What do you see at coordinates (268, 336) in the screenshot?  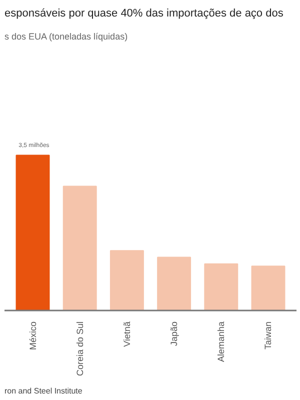 I see `x-tick-label: Taiwan` at bounding box center [268, 336].